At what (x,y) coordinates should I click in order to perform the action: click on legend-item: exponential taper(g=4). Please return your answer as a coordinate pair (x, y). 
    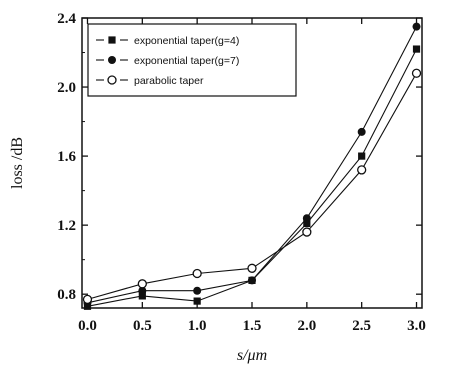
    Looking at the image, I should click on (167, 41).